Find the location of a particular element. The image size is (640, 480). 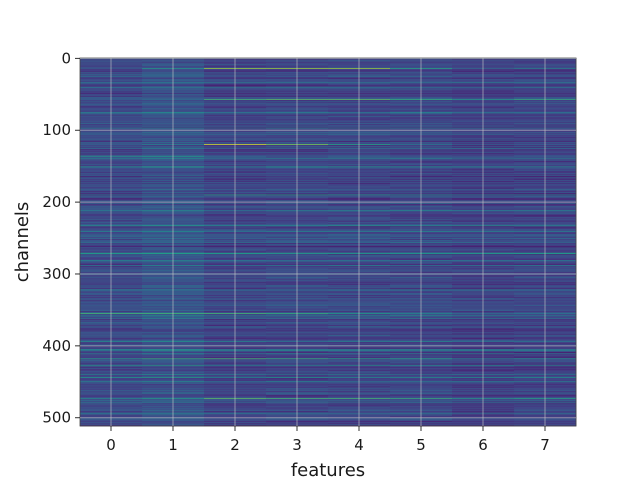

x-tick-label: 3 is located at coordinates (297, 445).